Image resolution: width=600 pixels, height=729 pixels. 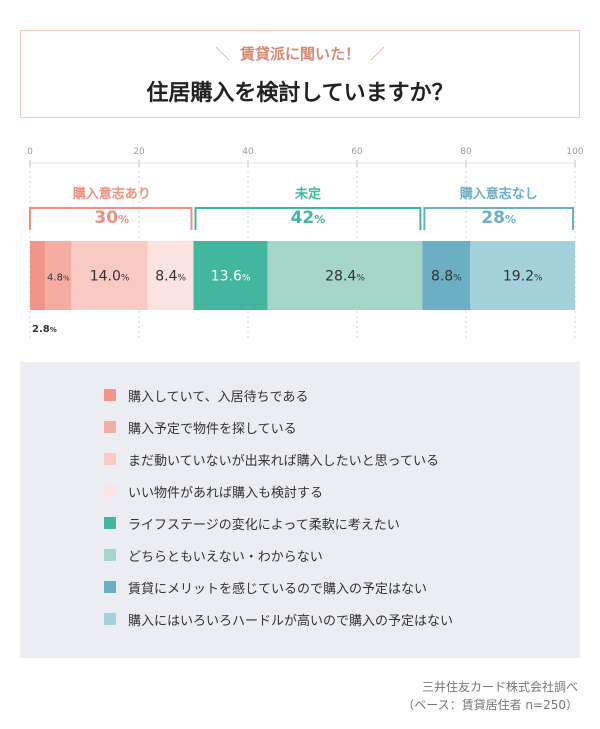 What do you see at coordinates (30, 152) in the screenshot?
I see `tick-label: 0` at bounding box center [30, 152].